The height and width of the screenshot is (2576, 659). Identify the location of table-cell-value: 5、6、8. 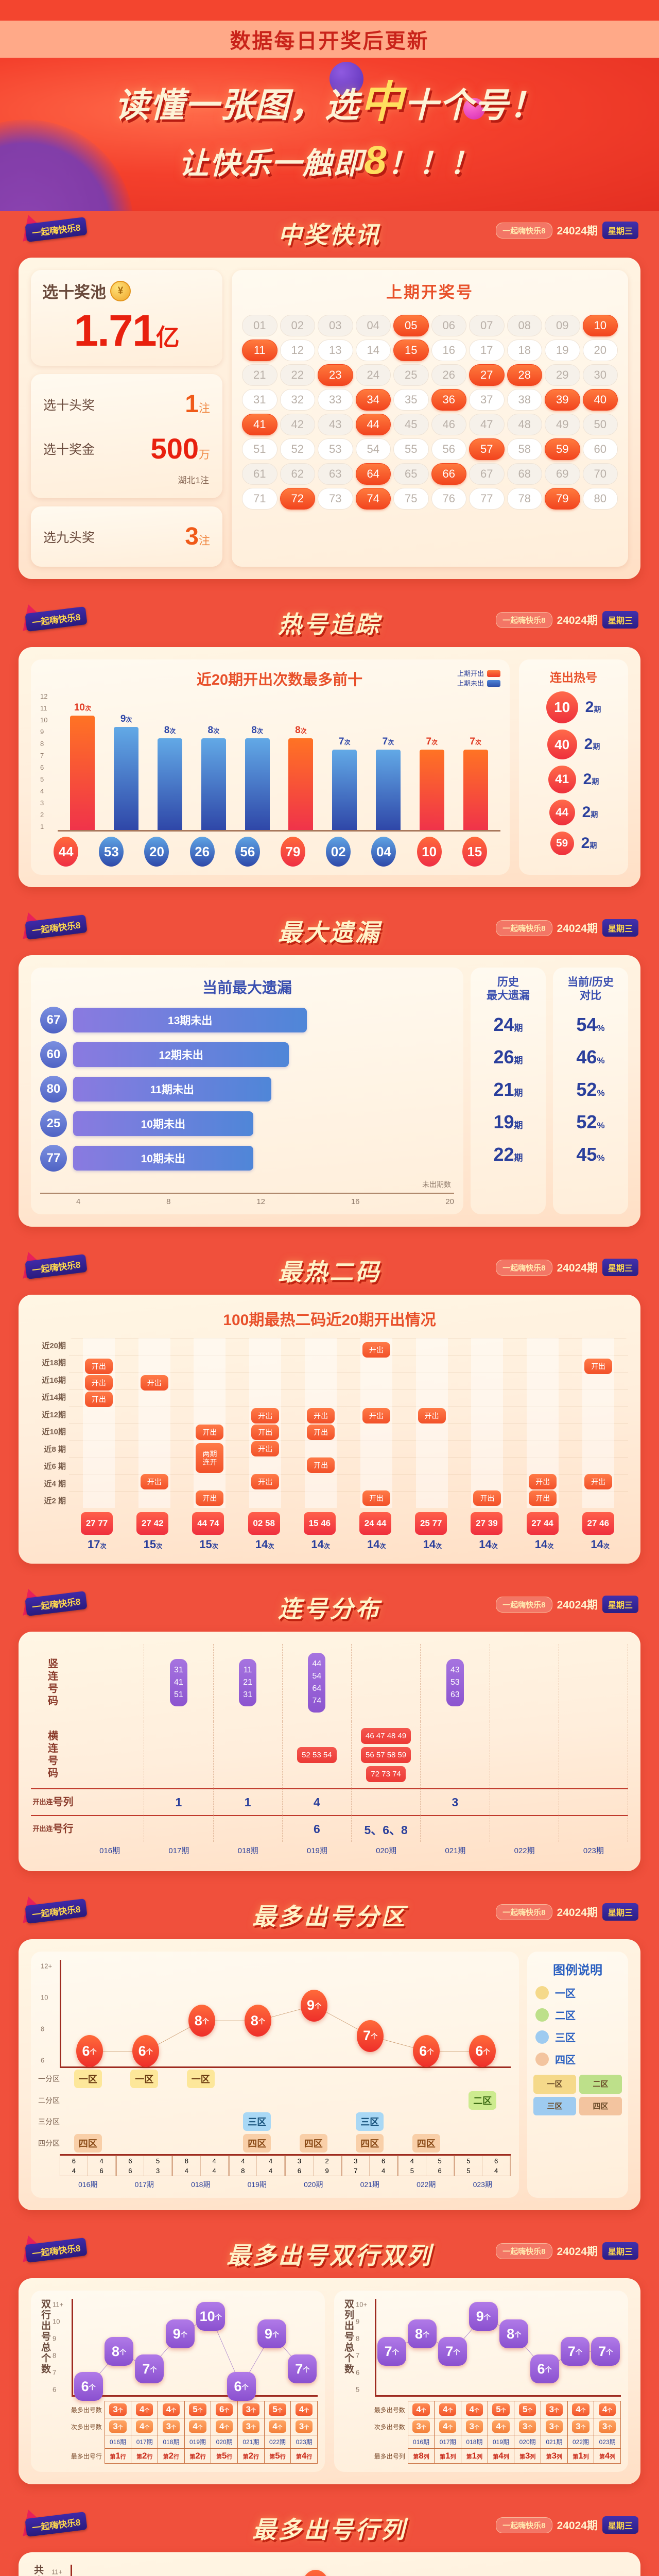
(386, 1830).